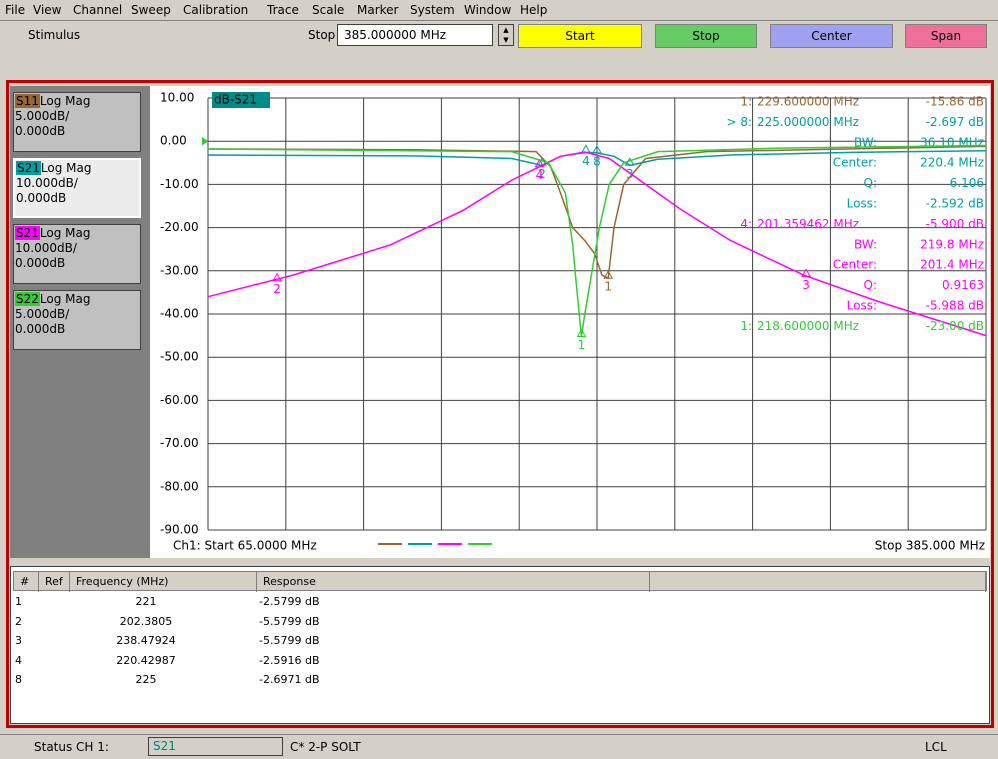 Image resolution: width=998 pixels, height=759 pixels. Describe the element at coordinates (378, 10) in the screenshot. I see `menu-item: Marker` at that location.